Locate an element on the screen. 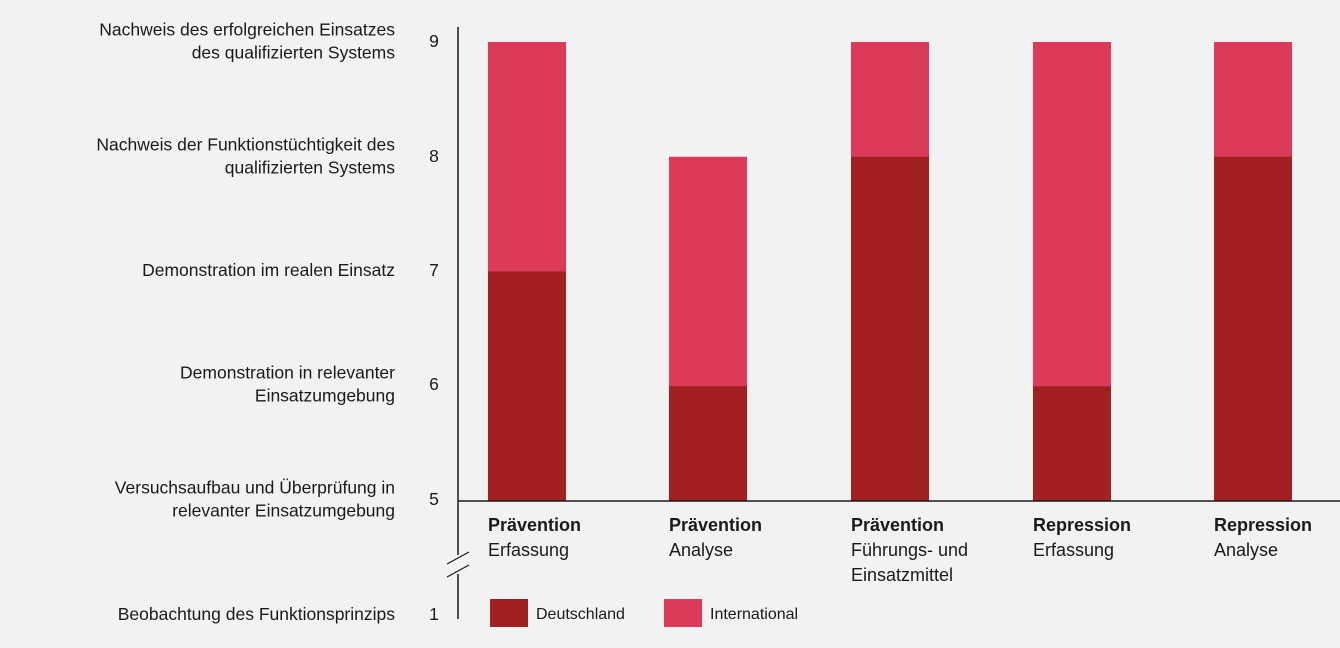  level-label-line: relevanter Einsatzumgebung is located at coordinates (283, 511).